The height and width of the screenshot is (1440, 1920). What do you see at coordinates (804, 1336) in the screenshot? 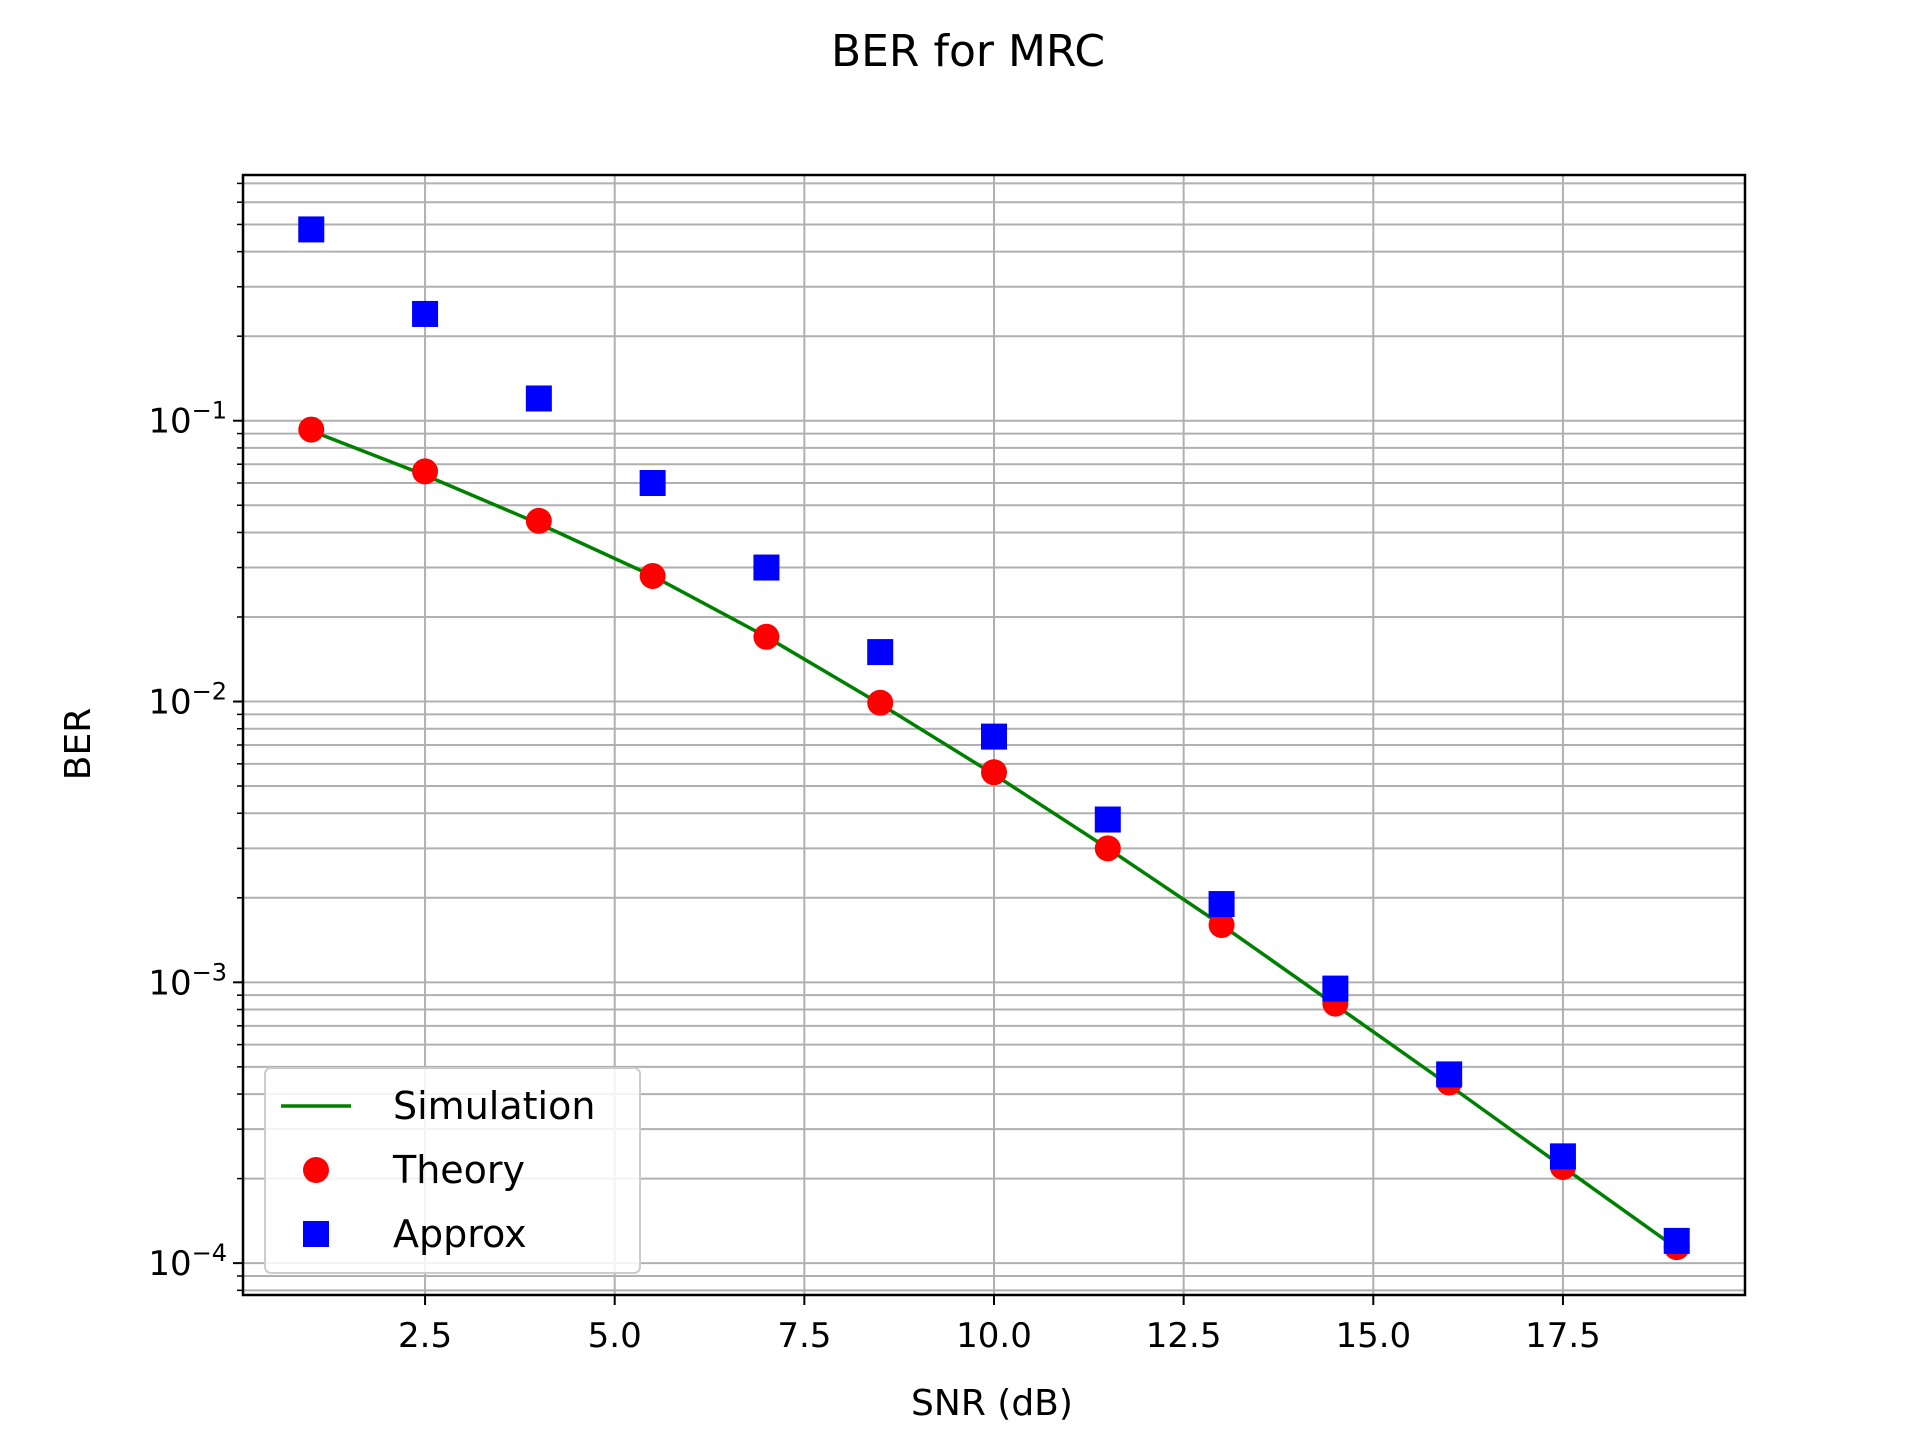
I see `x-tick-label: 7.5` at bounding box center [804, 1336].